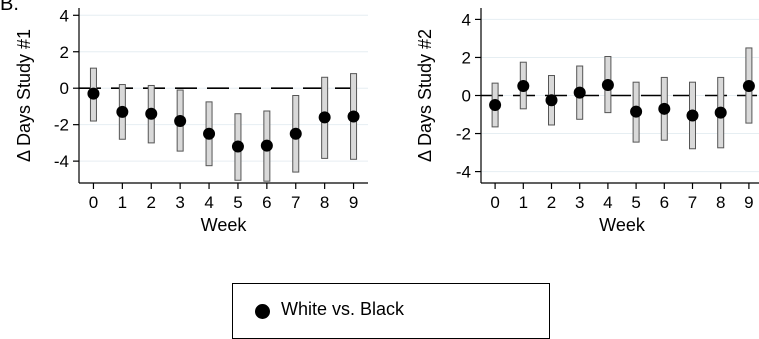  What do you see at coordinates (122, 202) in the screenshot?
I see `chart1-x-tick-label: 1` at bounding box center [122, 202].